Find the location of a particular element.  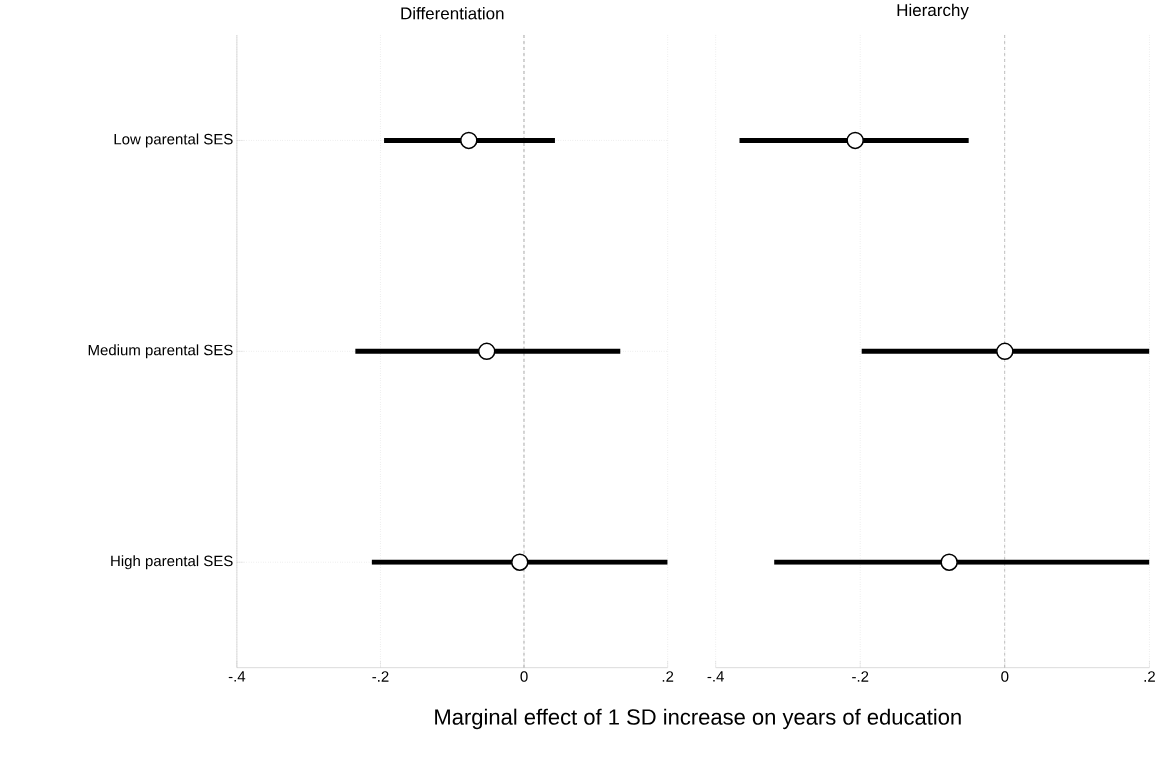

y-tick-label: High parental SES is located at coordinates (172, 562).